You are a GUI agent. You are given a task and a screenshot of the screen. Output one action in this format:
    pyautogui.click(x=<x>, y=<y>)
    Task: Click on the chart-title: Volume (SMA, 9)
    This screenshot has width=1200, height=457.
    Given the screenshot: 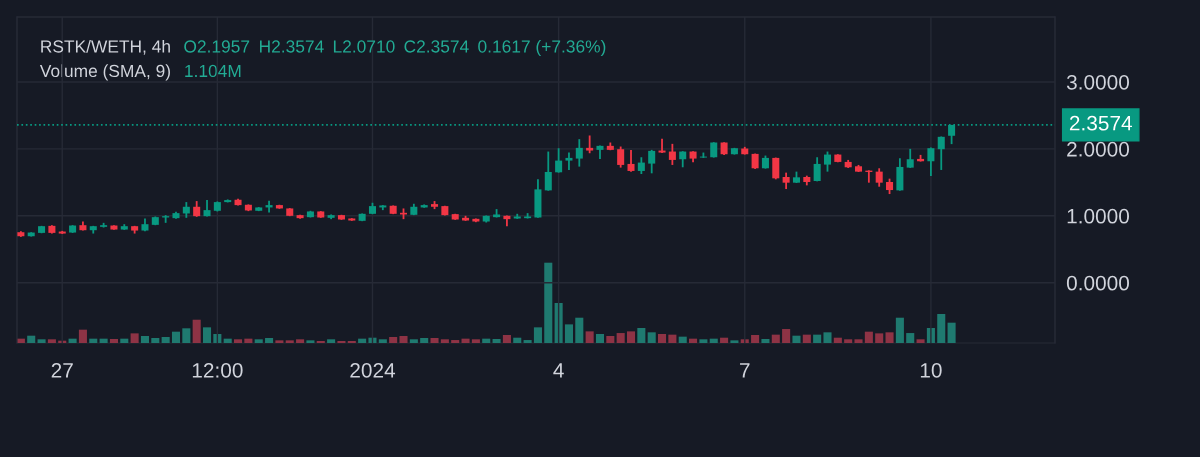 What is the action you would take?
    pyautogui.click(x=104, y=72)
    